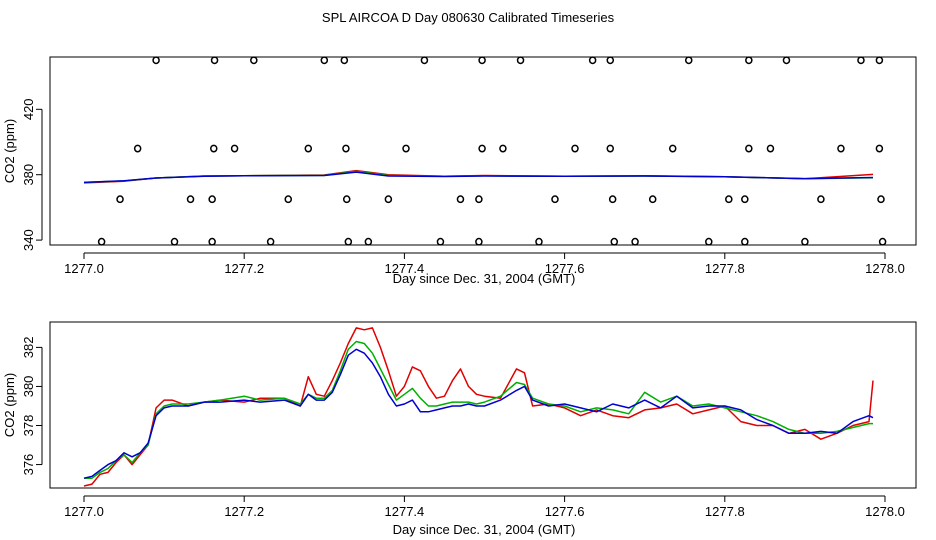  I want to click on top-y-axis: 340 380 420, so click(32, 174).